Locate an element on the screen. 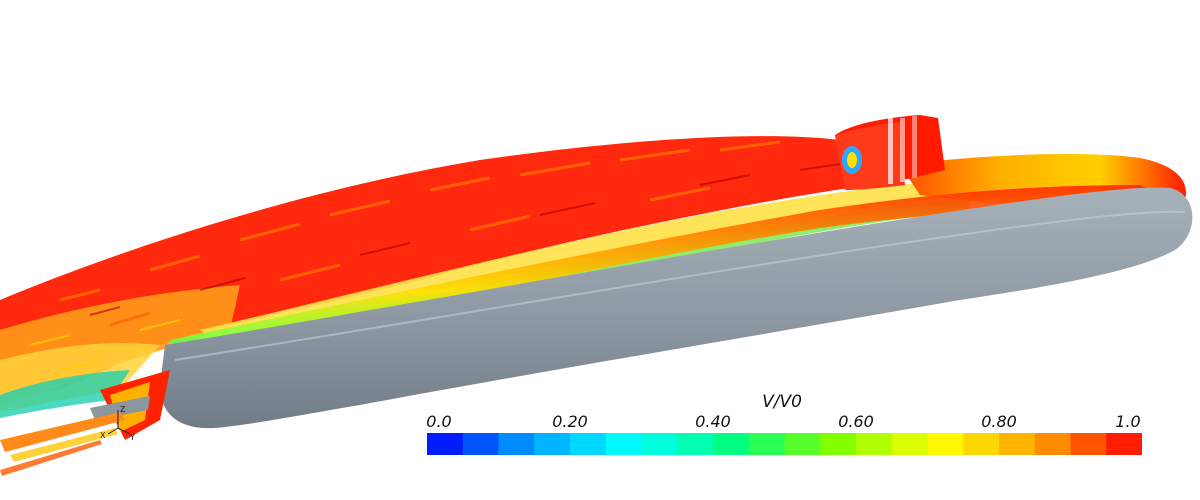  sail is located at coordinates (890, 152).